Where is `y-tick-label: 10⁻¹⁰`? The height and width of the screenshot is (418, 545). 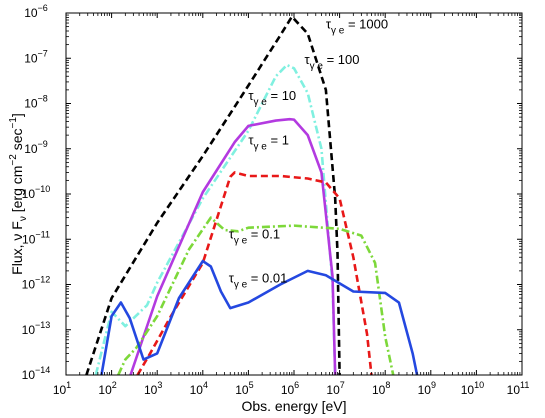 y-tick-label: 10⁻¹⁰ is located at coordinates (36, 192).